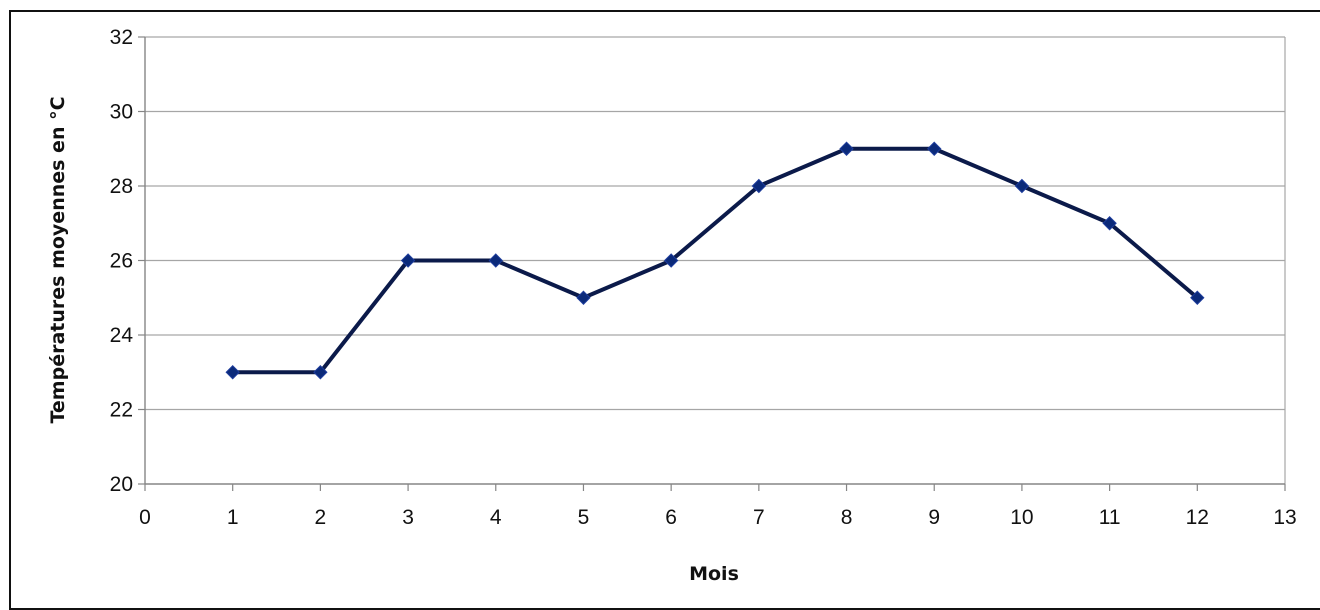  Describe the element at coordinates (145, 517) in the screenshot. I see `x-tick-label: 0` at that location.